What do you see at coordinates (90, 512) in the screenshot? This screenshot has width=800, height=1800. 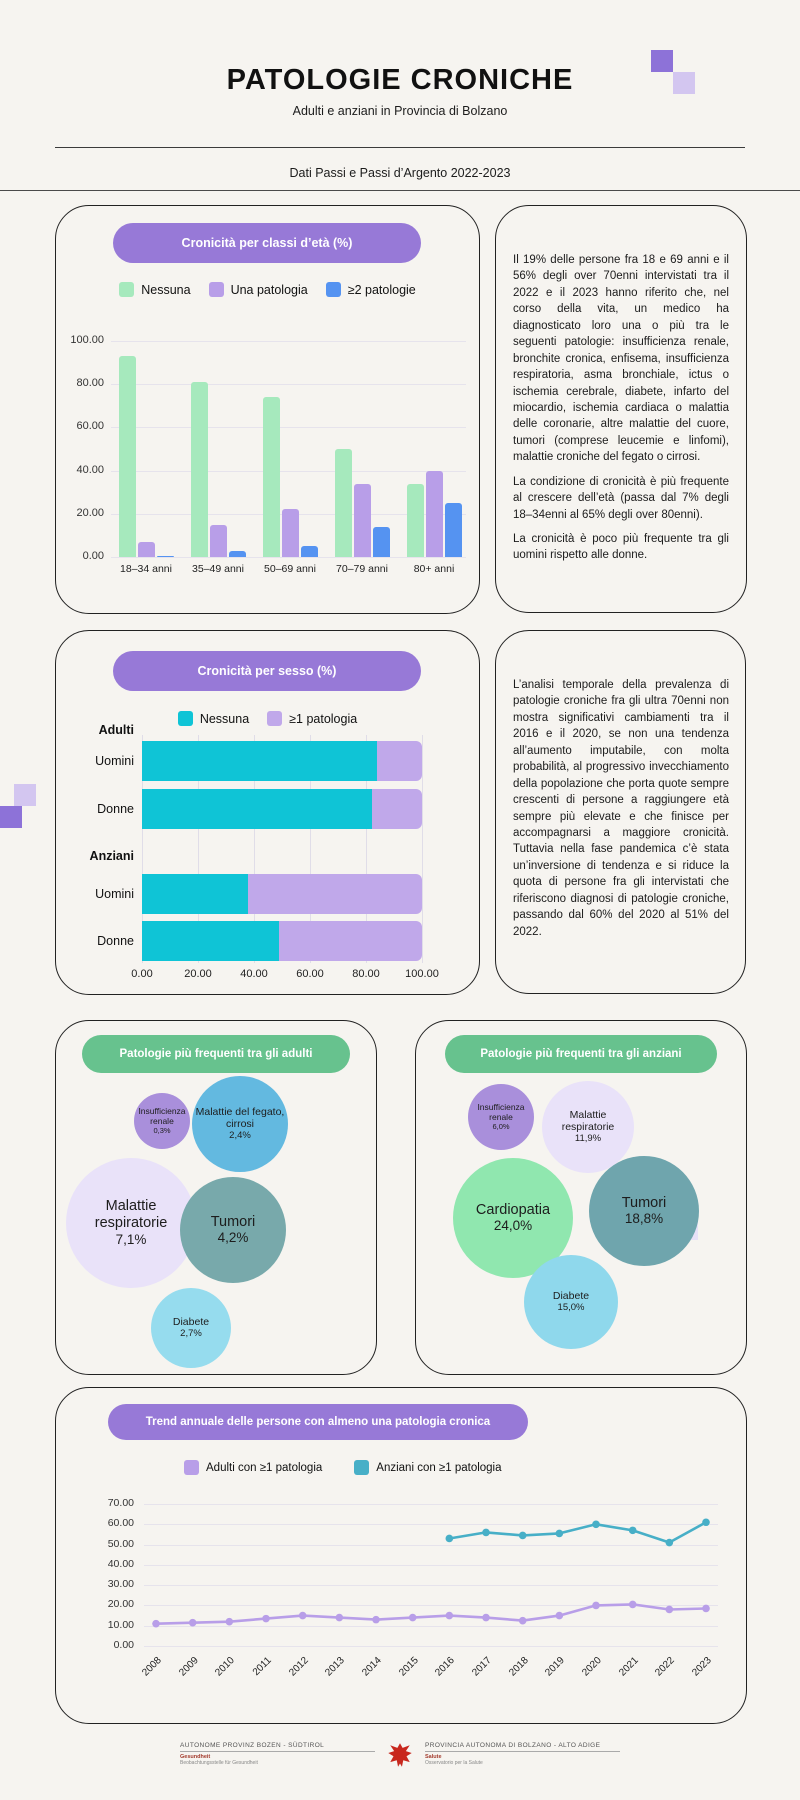 I see `y-axis-tick-label: 20.00` at bounding box center [90, 512].